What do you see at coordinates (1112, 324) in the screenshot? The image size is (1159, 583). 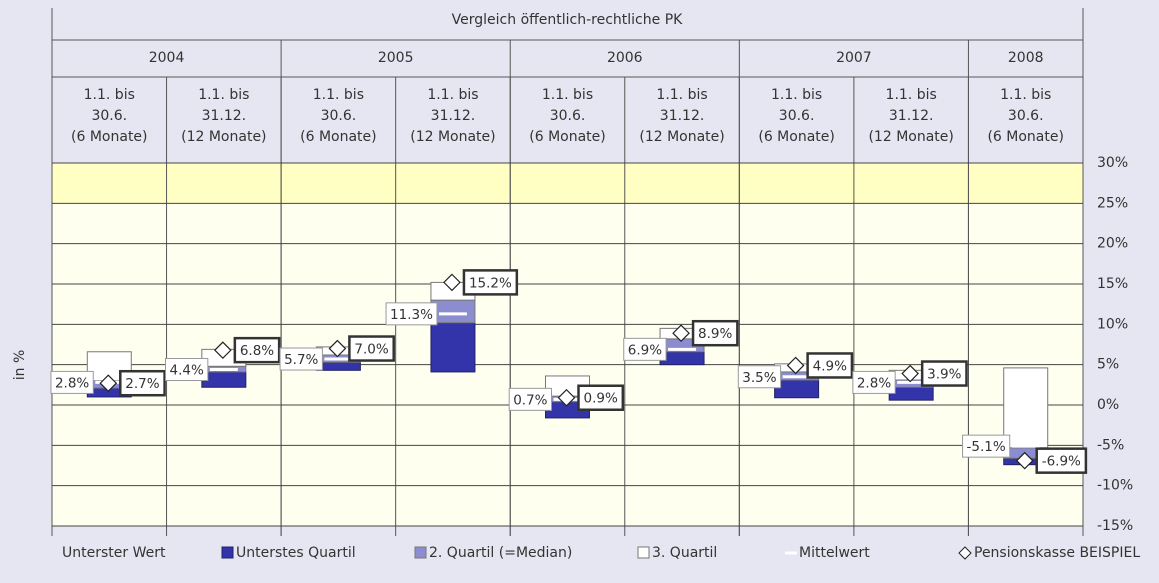 I see `y-tick-label: 10%` at bounding box center [1112, 324].